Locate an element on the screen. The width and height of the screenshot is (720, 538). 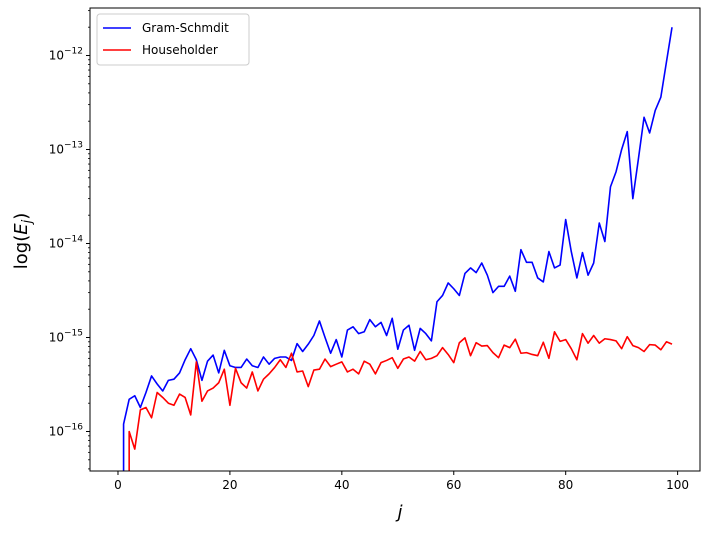
y-tick-label: 10−12 is located at coordinates (66, 54).